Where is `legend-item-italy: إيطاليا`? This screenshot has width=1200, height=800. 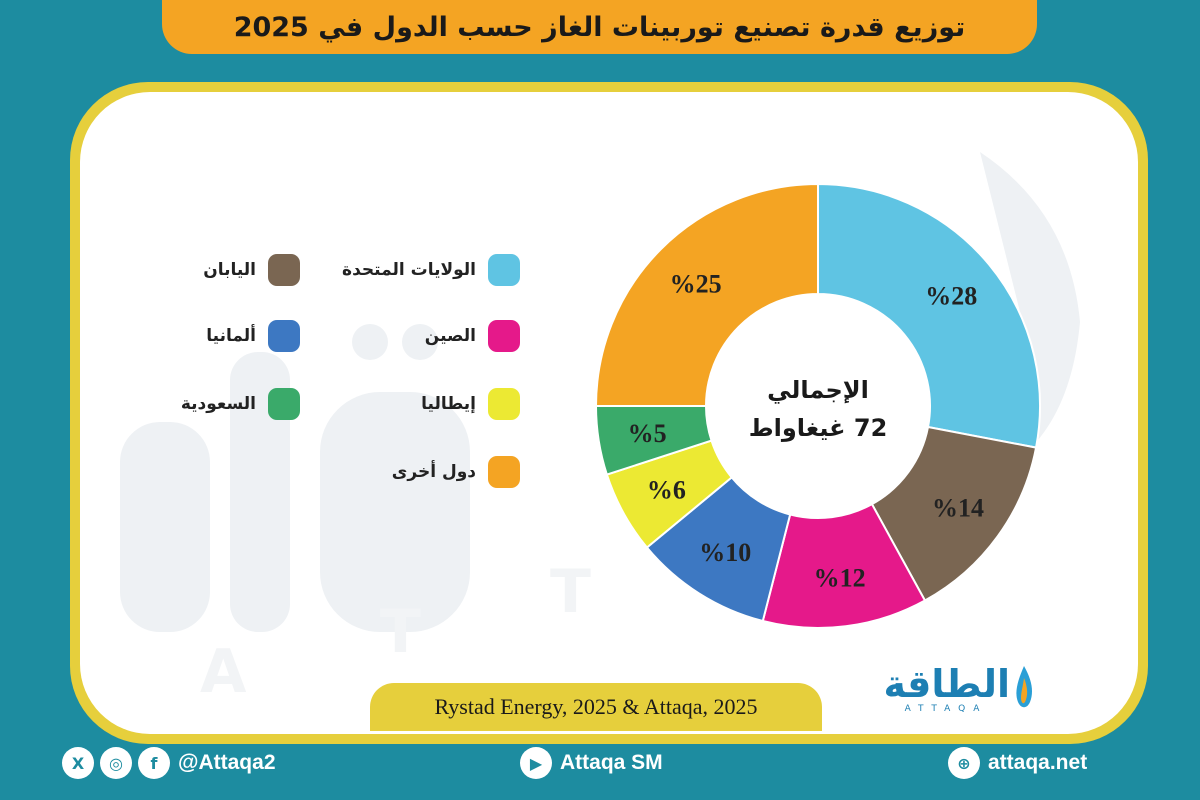
legend-item-italy: إيطاليا is located at coordinates (470, 404).